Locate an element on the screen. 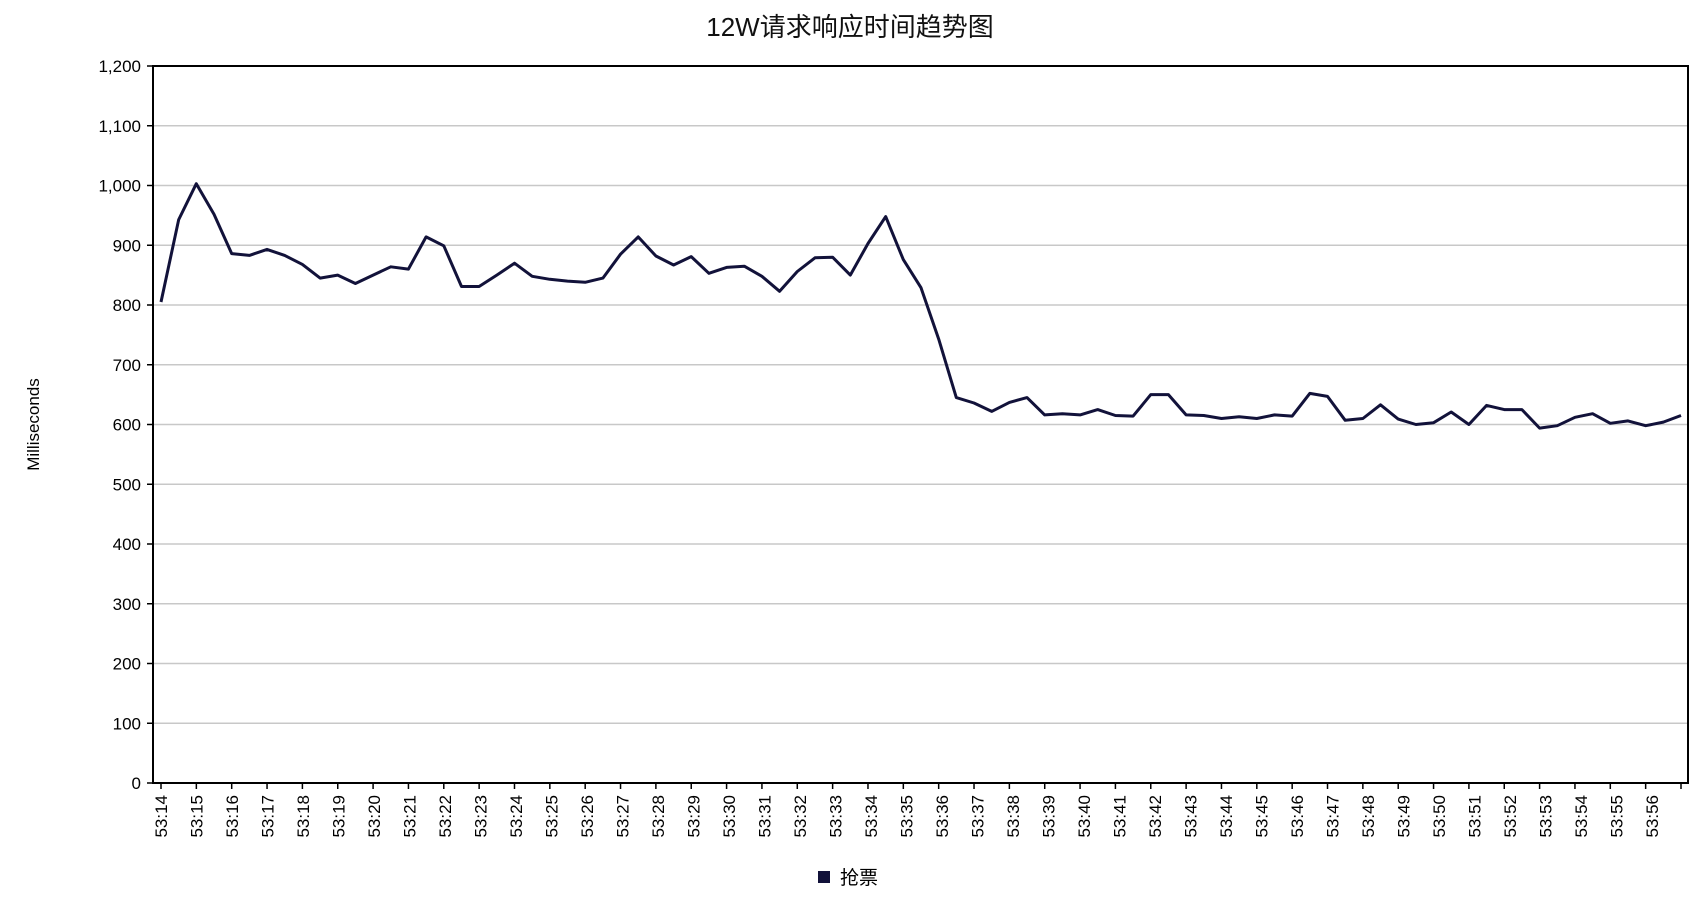  x-tick-label: 53:50 is located at coordinates (1439, 816).